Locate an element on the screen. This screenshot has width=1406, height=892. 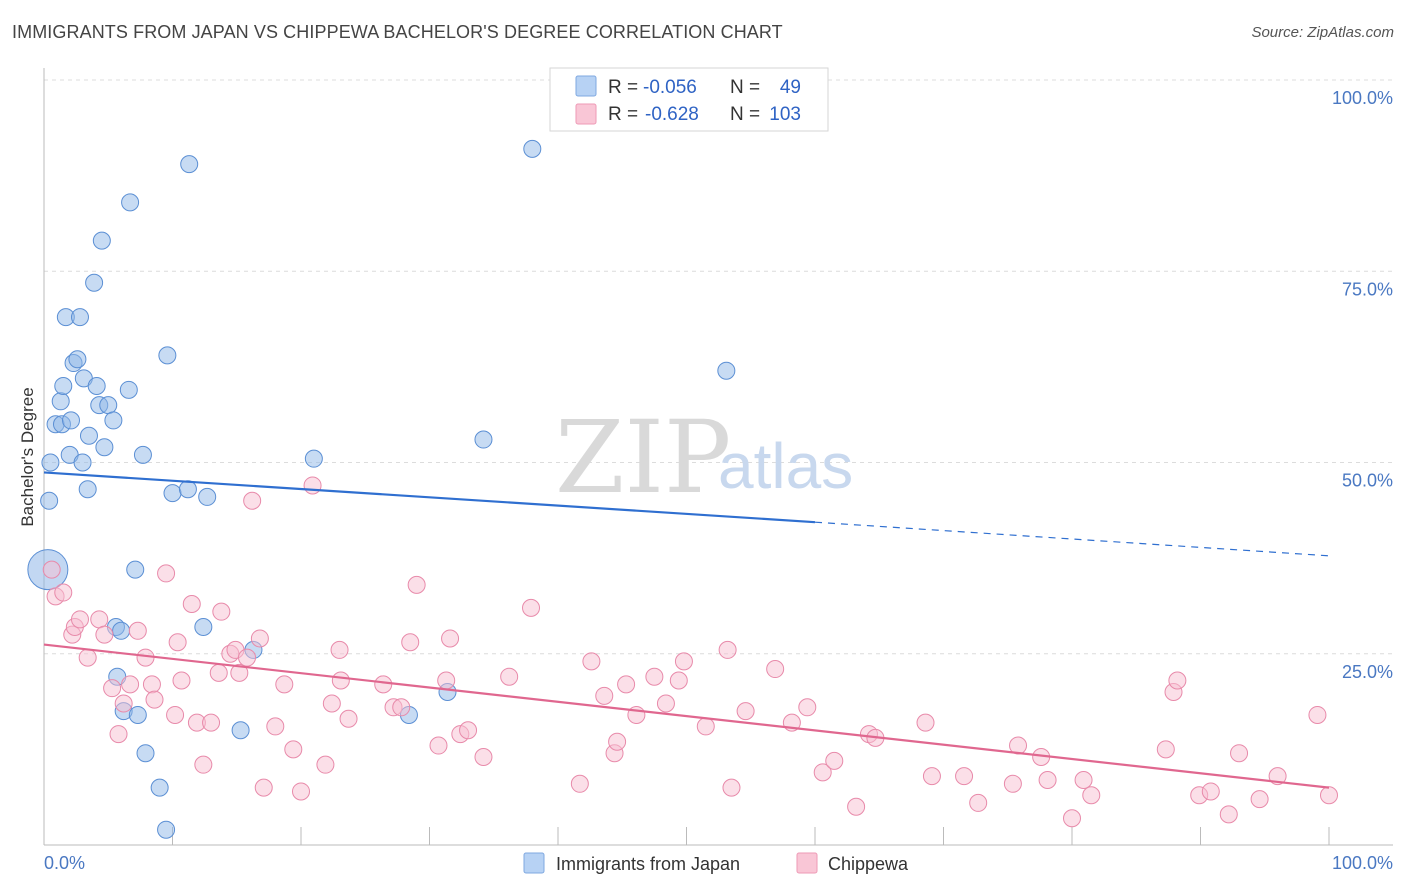
stats-legend: R = -0.056 N = 49 R = -0.628 N = 103 is located at coordinates (689, 99).